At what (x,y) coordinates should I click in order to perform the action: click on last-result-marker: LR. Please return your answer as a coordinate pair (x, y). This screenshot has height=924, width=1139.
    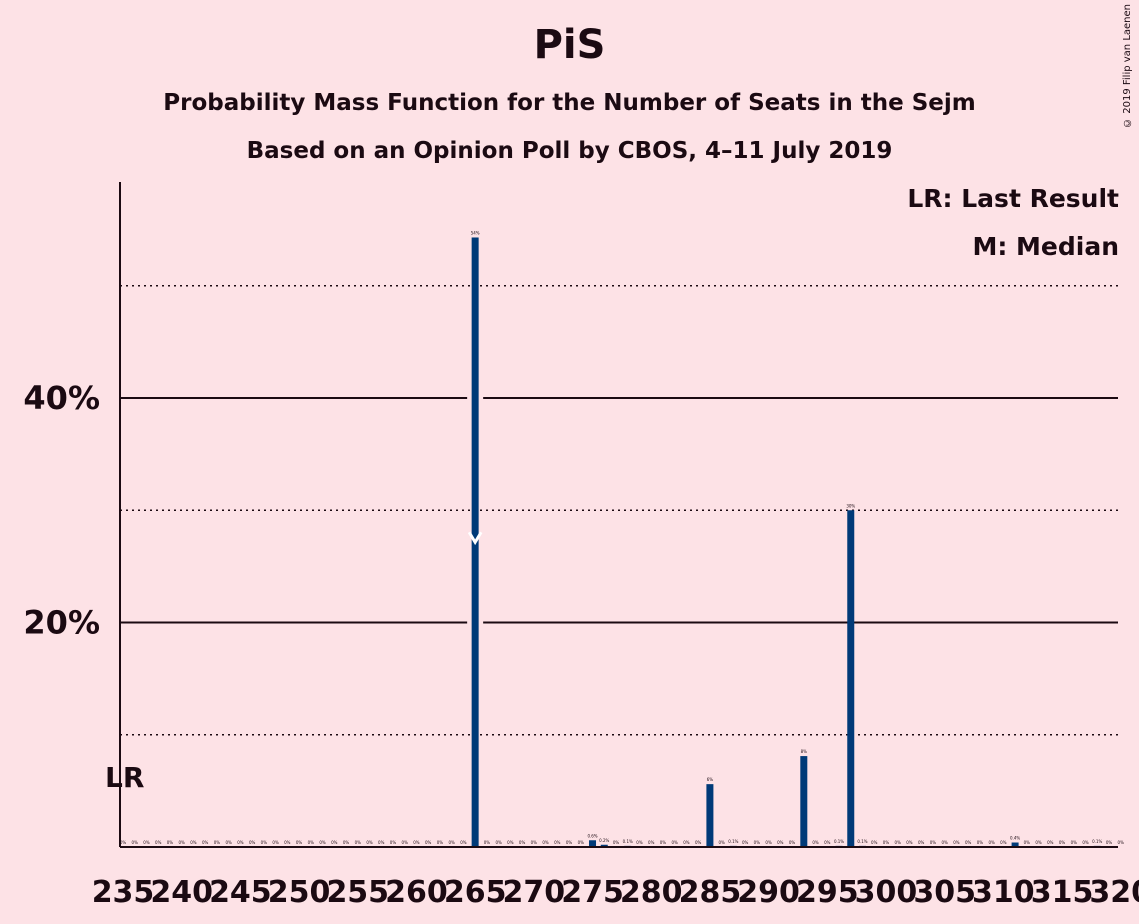
    Looking at the image, I should click on (124, 777).